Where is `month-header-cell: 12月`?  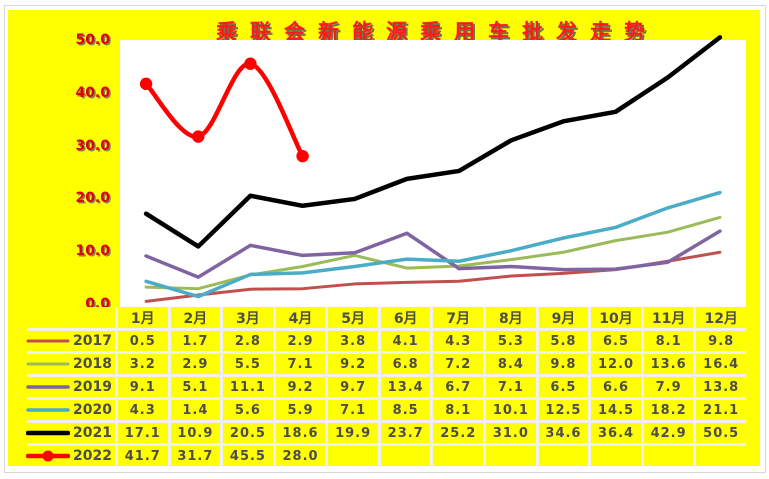 month-header-cell: 12月 is located at coordinates (721, 317).